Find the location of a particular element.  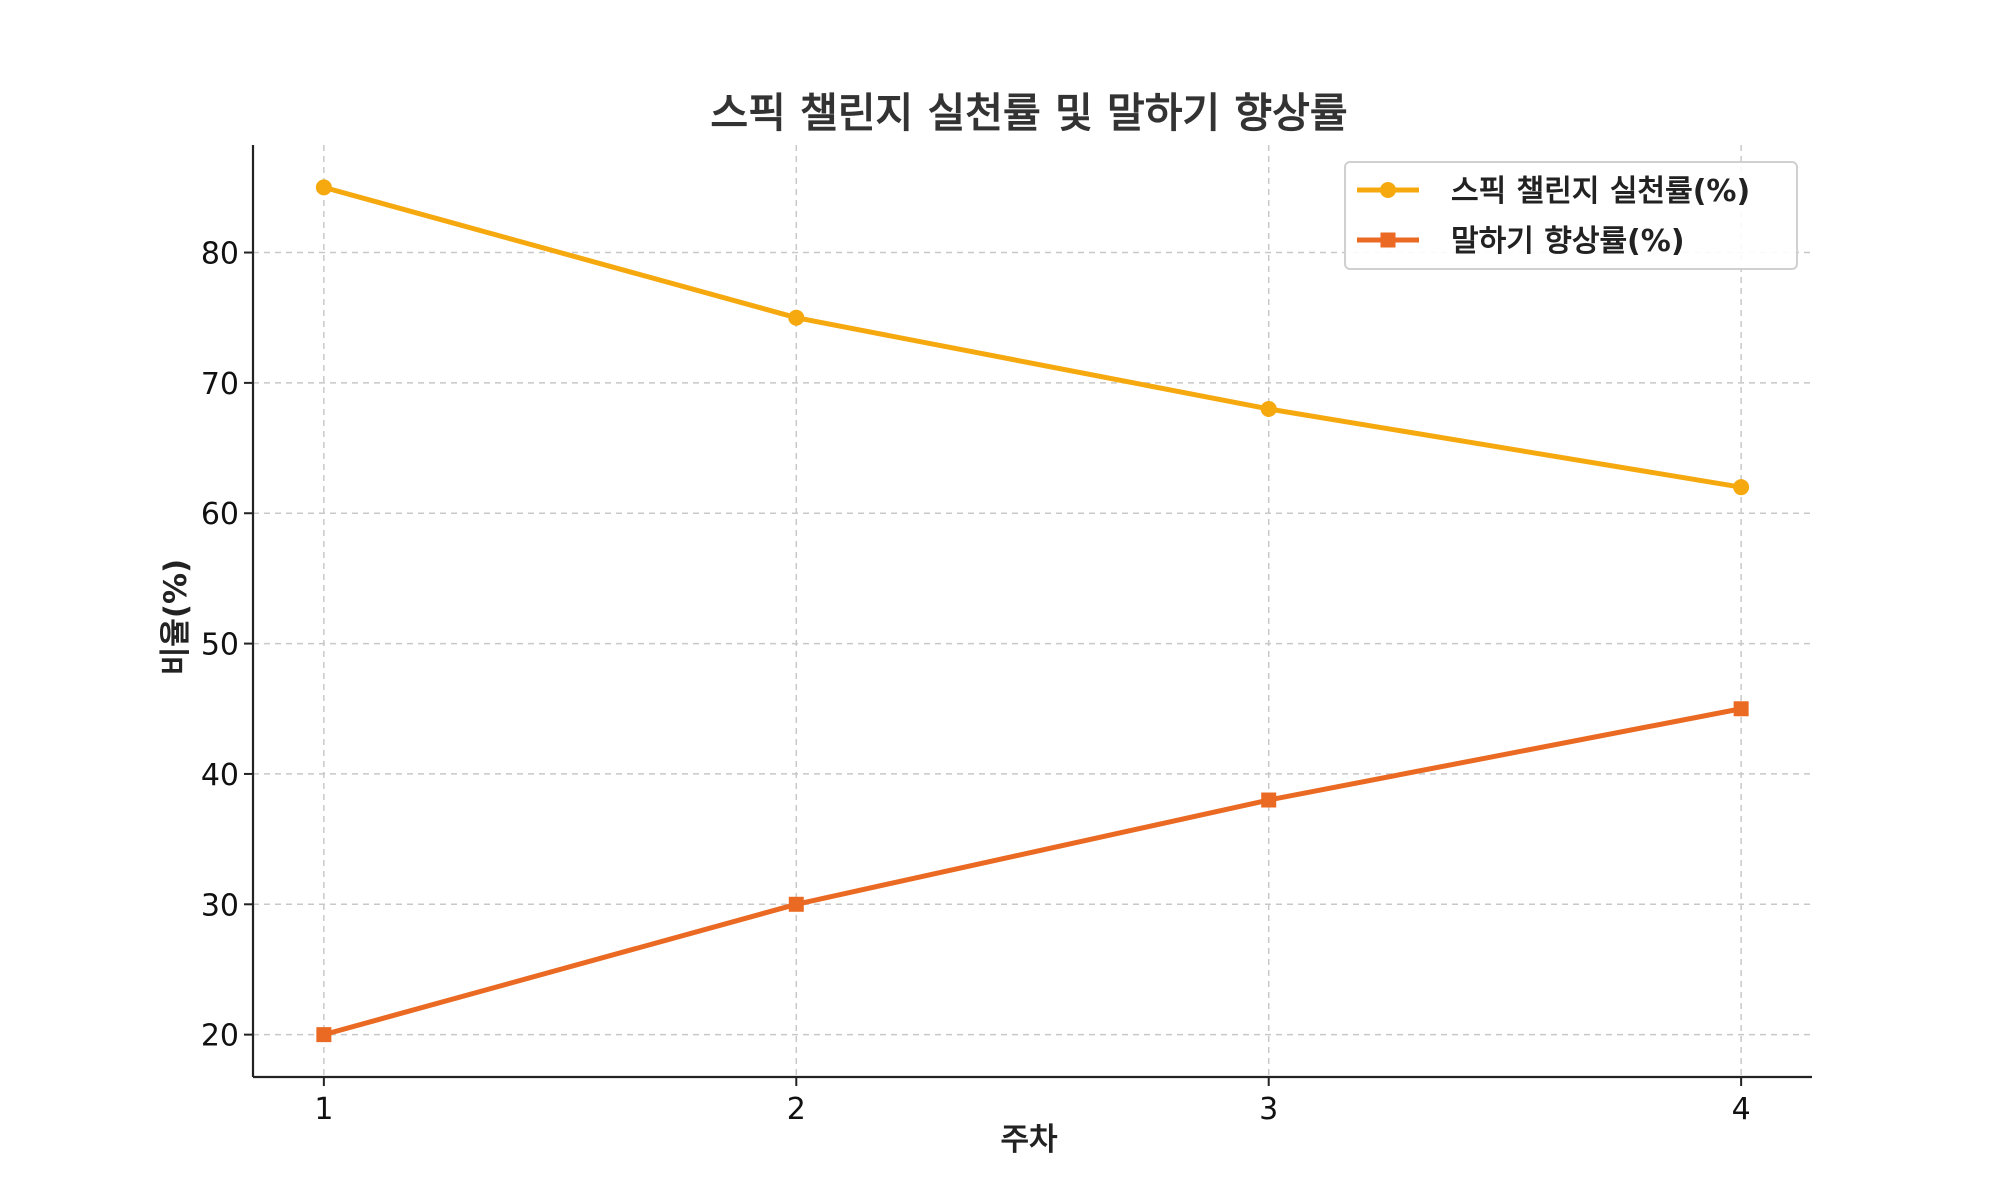

y-tick-label: 60 is located at coordinates (220, 514).